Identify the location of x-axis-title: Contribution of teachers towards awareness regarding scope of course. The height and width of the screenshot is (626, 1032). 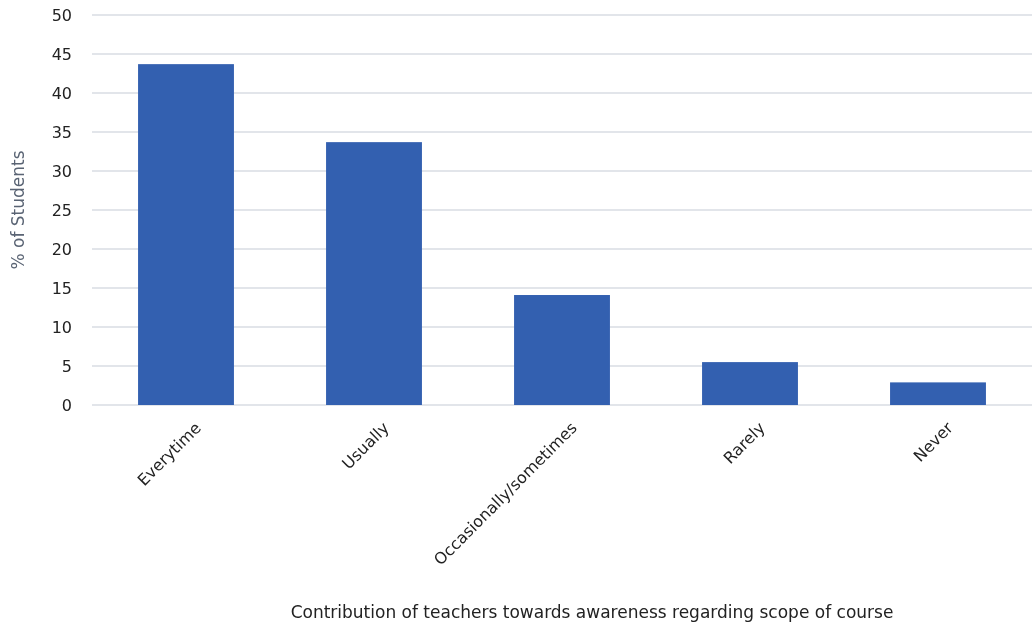
(592, 612).